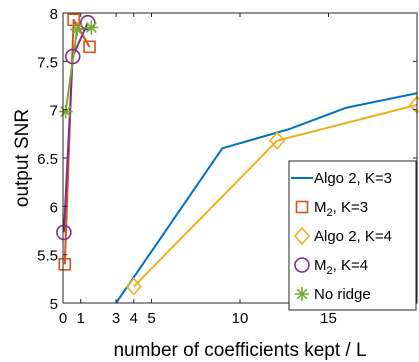 The width and height of the screenshot is (419, 362). Describe the element at coordinates (81, 318) in the screenshot. I see `x-tick-label: 1` at that location.